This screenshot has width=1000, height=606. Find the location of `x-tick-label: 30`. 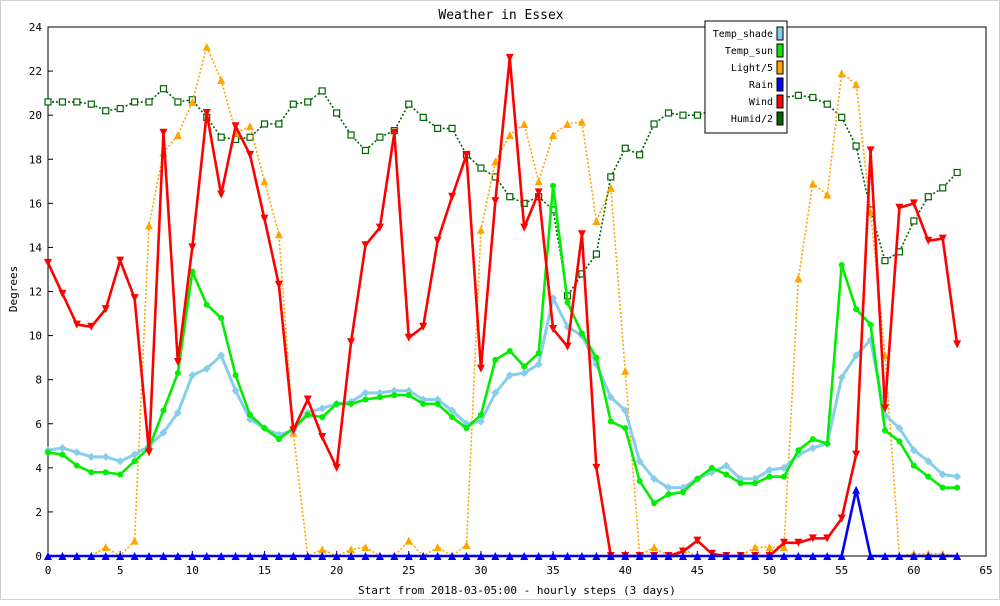

x-tick-label: 30 is located at coordinates (480, 570).